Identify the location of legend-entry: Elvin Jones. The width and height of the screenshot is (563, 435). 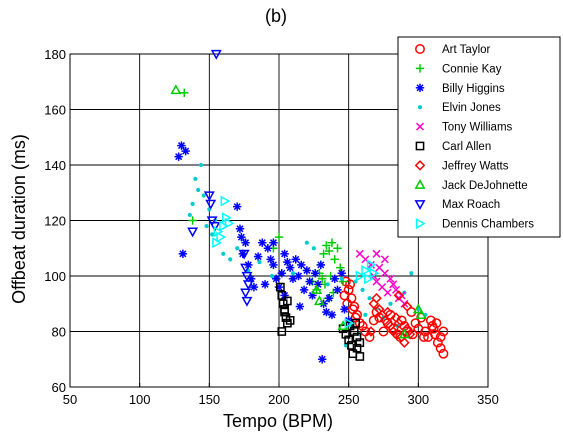
(459, 108).